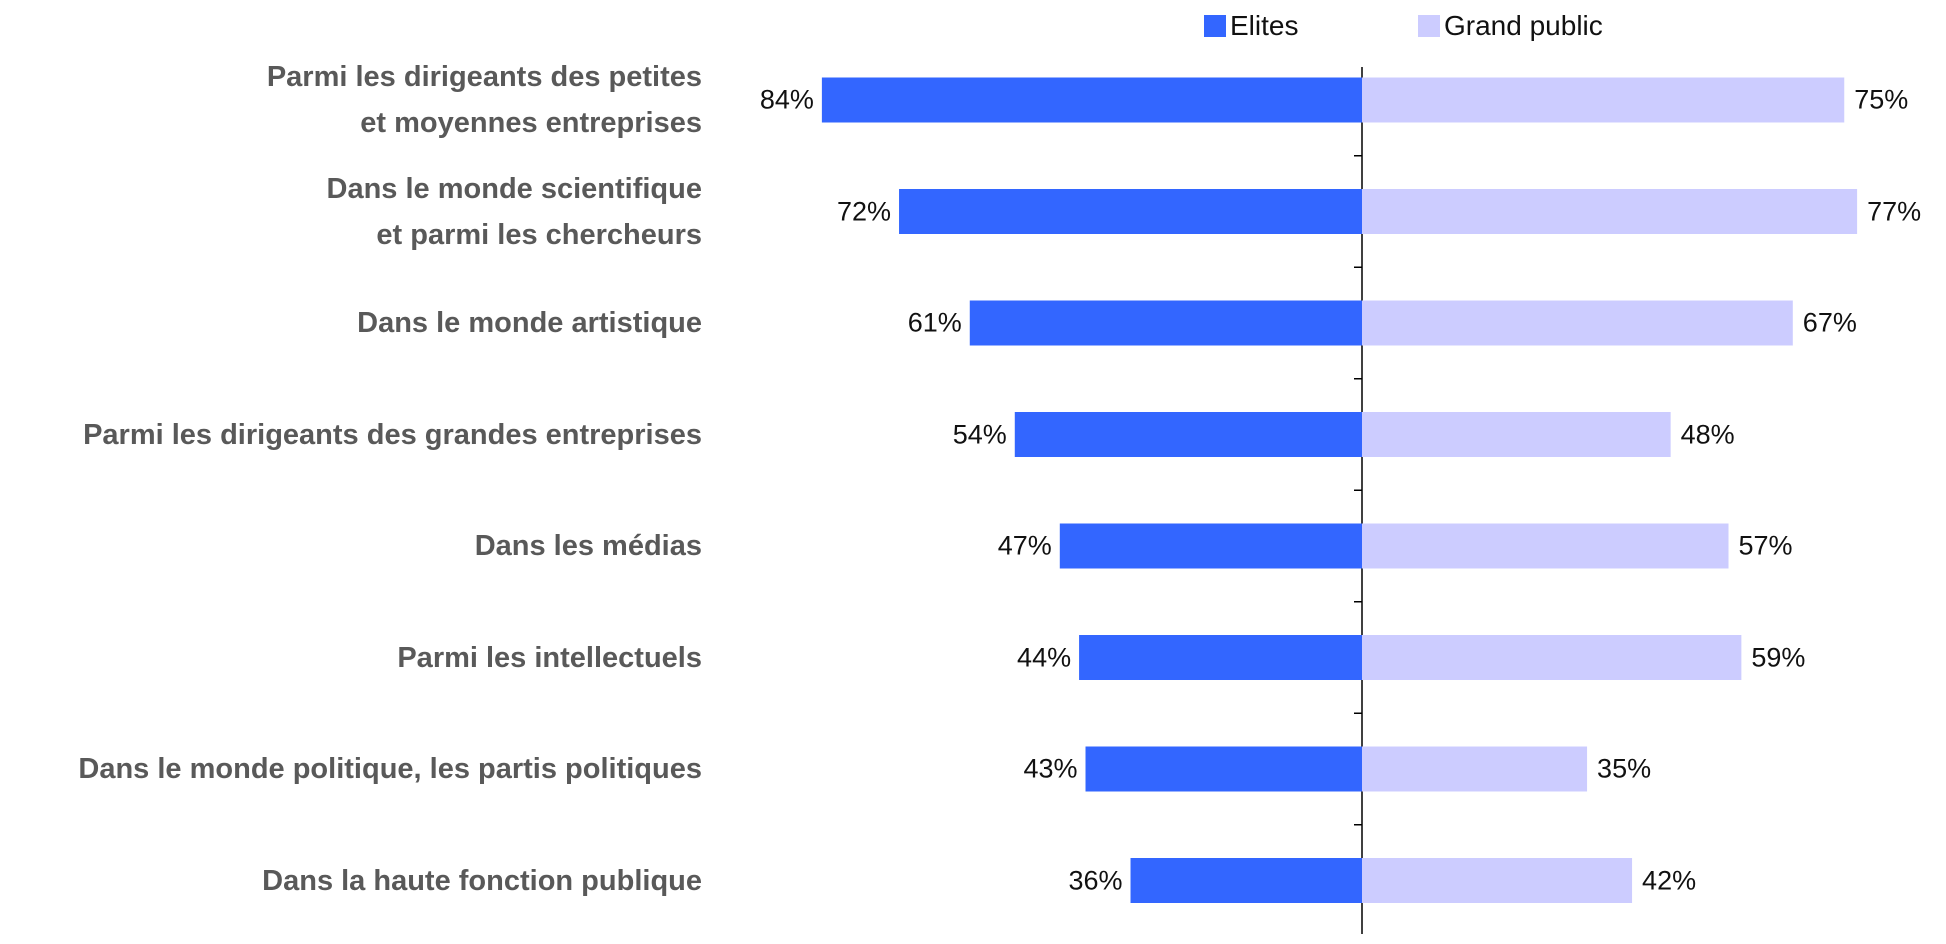 The height and width of the screenshot is (944, 1946). I want to click on category-label: Dans les médias, so click(588, 546).